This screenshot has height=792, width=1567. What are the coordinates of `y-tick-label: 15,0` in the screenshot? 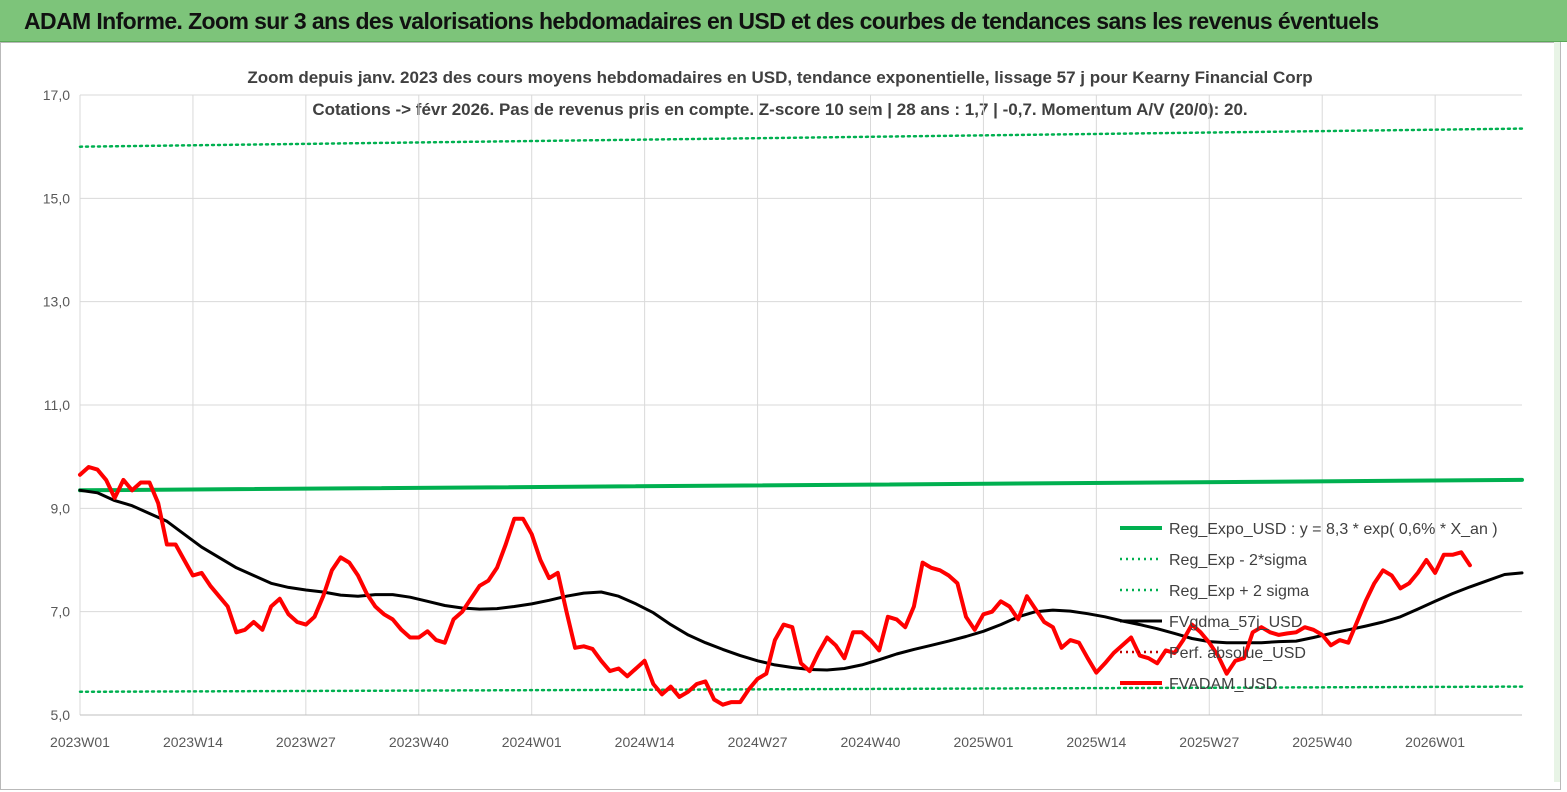 It's located at (56, 198).